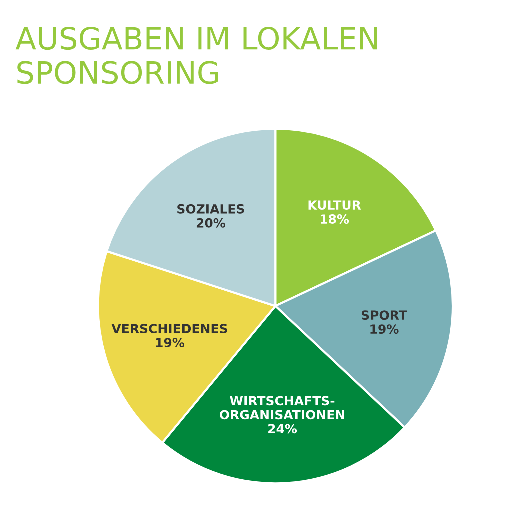 The image size is (520, 528). Describe the element at coordinates (197, 55) in the screenshot. I see `chart-title: AUSGABEN IM LOKALEN SPONSORING` at that location.